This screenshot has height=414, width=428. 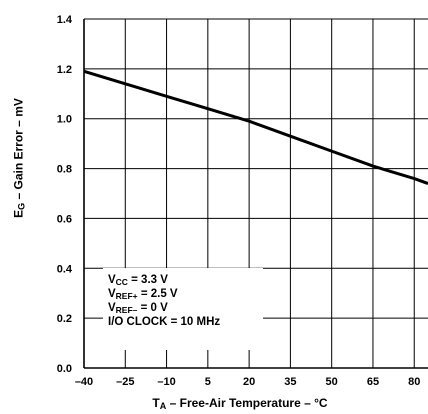 What do you see at coordinates (64, 369) in the screenshot?
I see `y-tick-label: 0.0` at bounding box center [64, 369].